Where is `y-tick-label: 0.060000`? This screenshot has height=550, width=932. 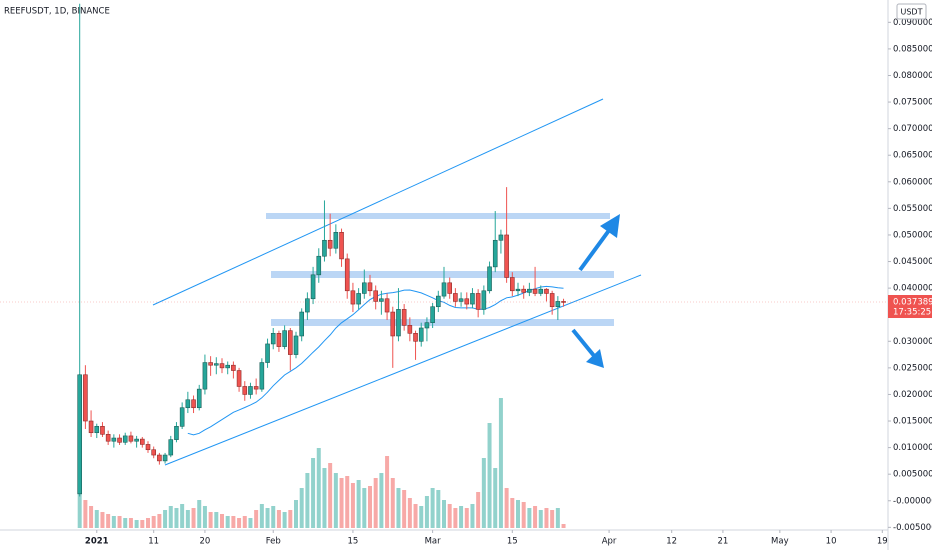
y-tick-label: 0.060000 is located at coordinates (912, 182).